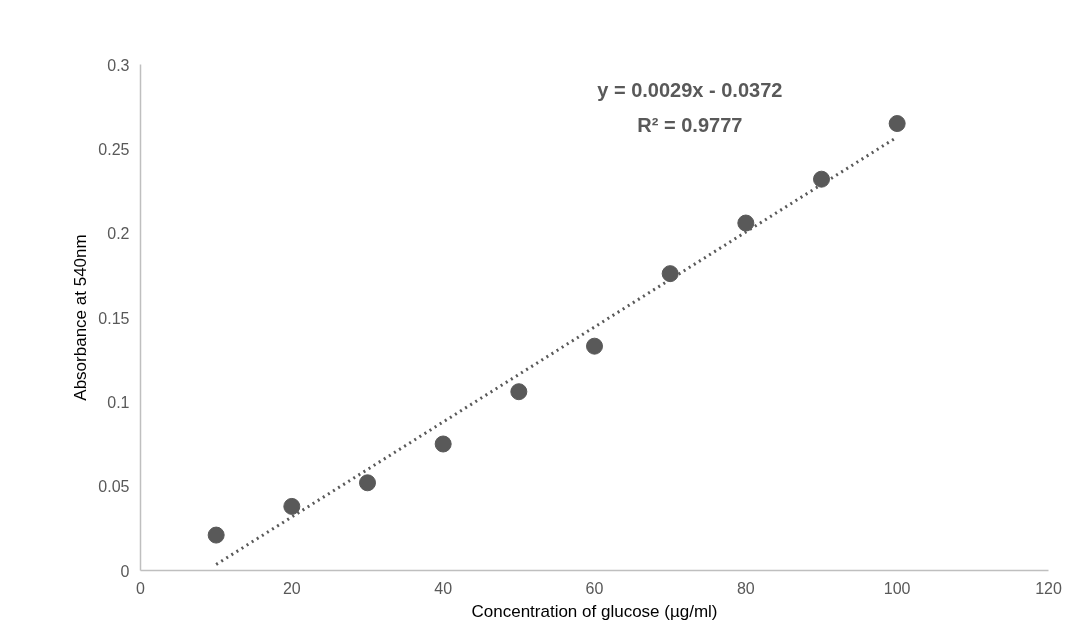  What do you see at coordinates (594, 611) in the screenshot?
I see `x-axis-title: Concentration of glucose (µg/ml)` at bounding box center [594, 611].